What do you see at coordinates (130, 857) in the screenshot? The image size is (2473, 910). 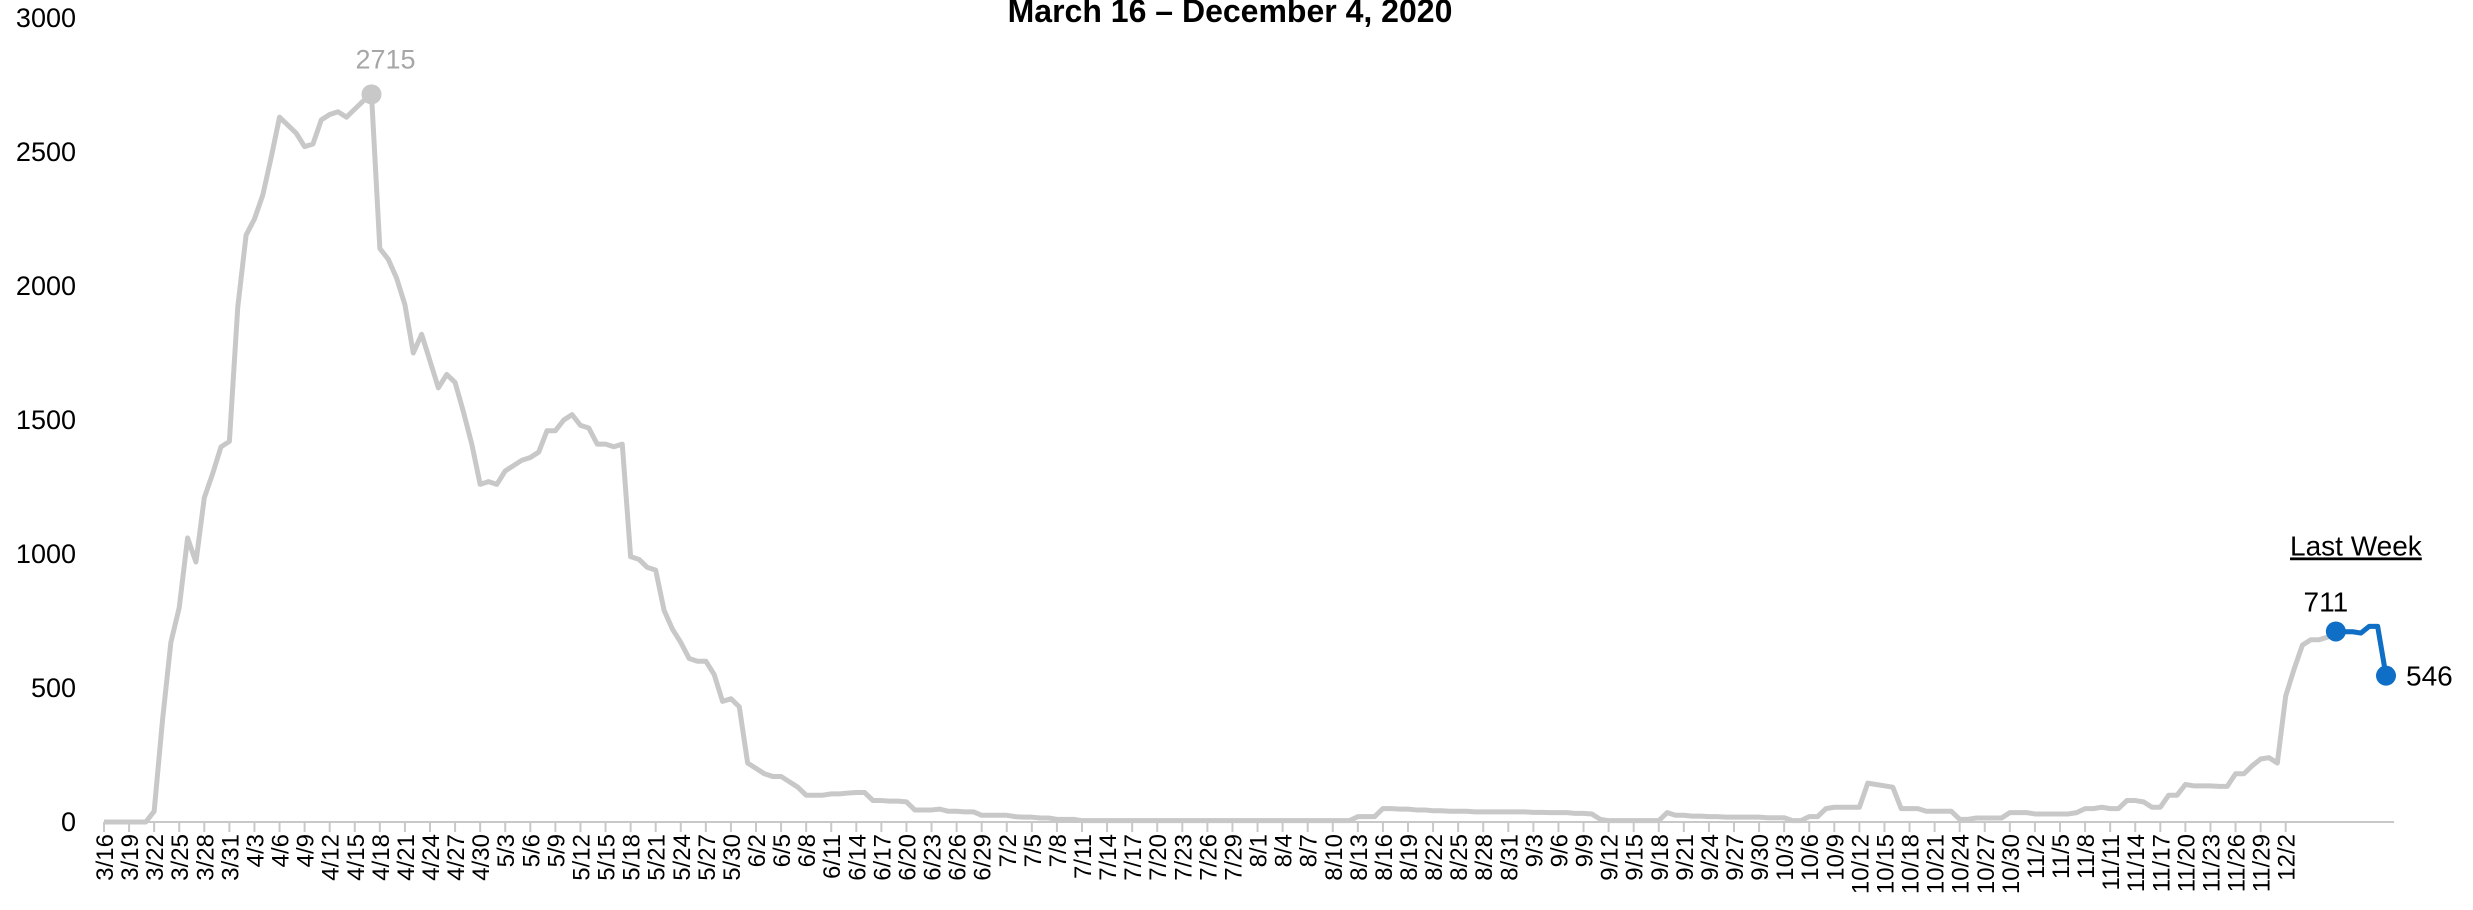 I see `x-tick-label: 3/19` at bounding box center [130, 857].